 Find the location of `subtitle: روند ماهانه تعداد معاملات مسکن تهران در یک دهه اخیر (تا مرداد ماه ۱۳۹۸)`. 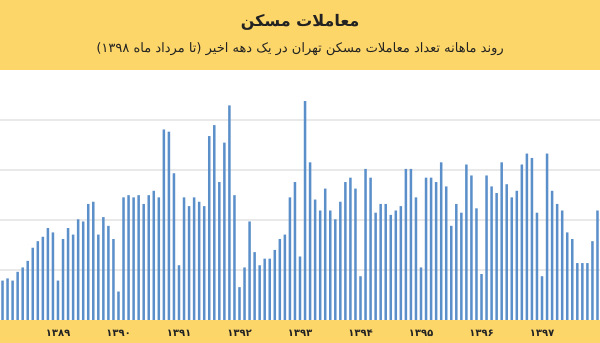

subtitle: روند ماهانه تعداد معاملات مسکن تهران در یک دهه اخیر (تا مرداد ماه ۱۳۹۸) is located at coordinates (300, 48).